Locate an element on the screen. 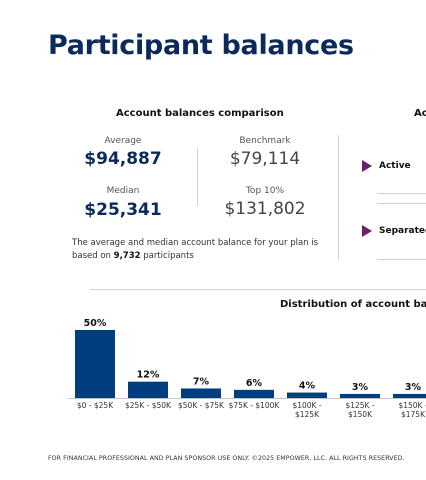 The image size is (426, 480). chart-title: Distribution of account balan is located at coordinates (353, 304).